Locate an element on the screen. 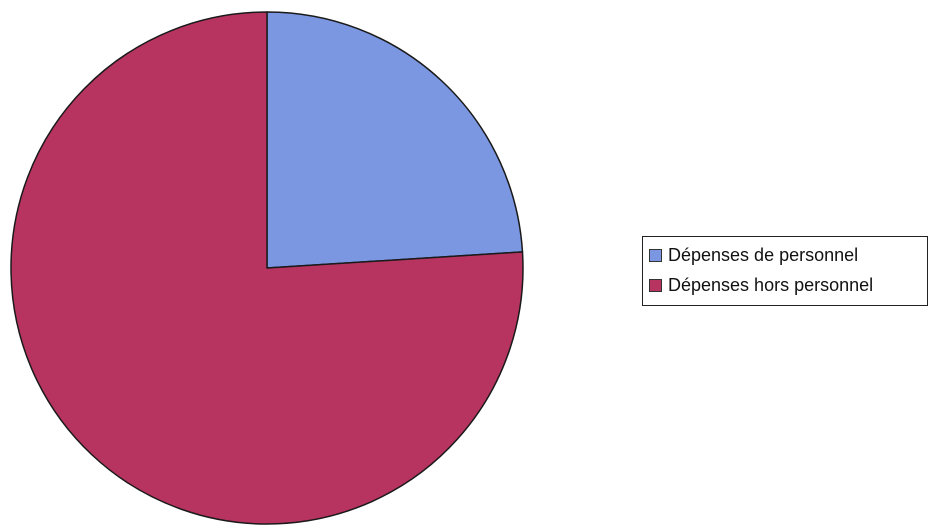  legend-label-personnel: Dépenses de personnel is located at coordinates (763, 254).